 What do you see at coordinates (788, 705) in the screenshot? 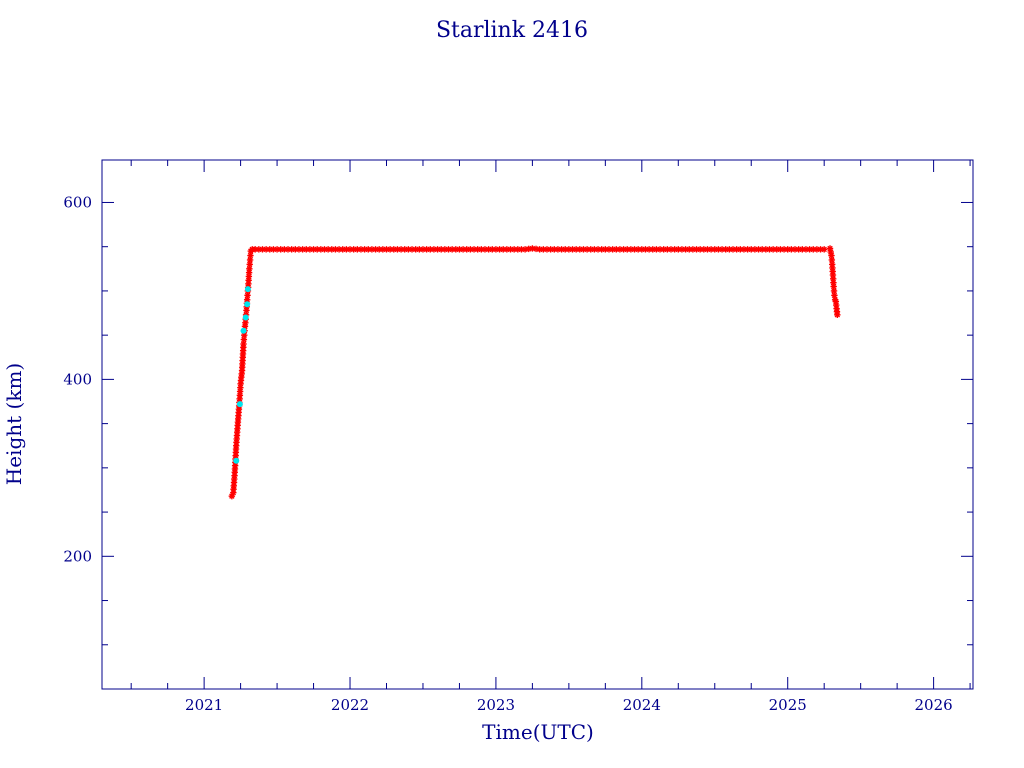
I see `x-tick-label: 2025` at bounding box center [788, 705].